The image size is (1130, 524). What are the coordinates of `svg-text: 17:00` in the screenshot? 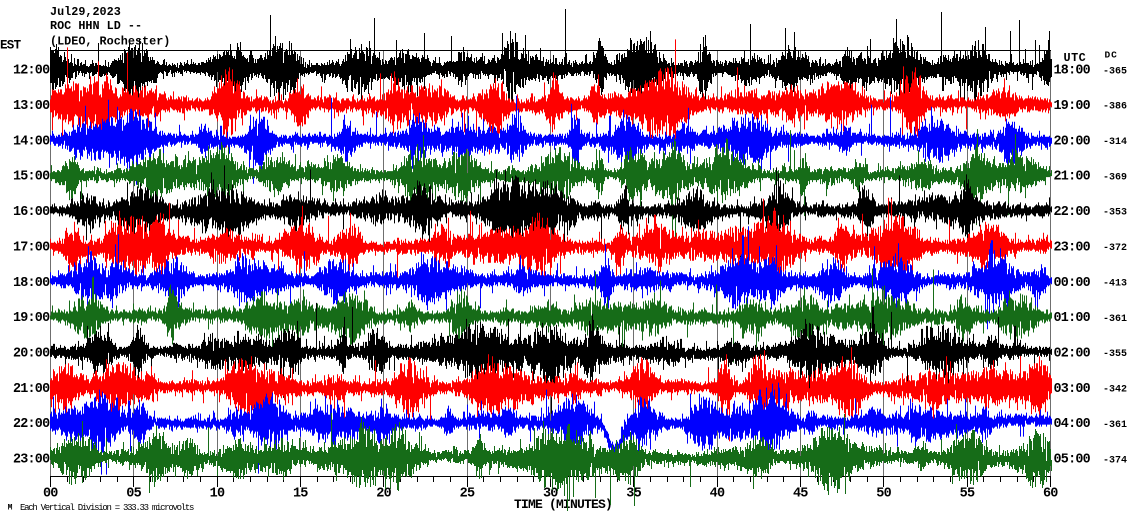 It's located at (31, 247).